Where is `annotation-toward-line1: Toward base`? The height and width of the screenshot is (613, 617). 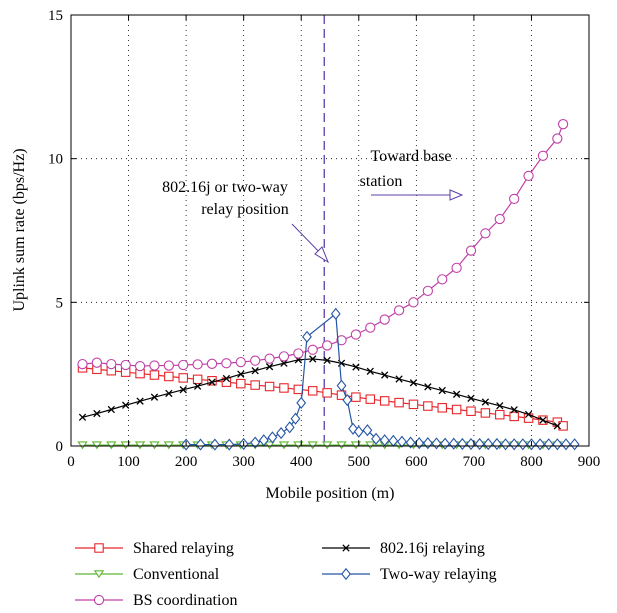
annotation-toward-line1: Toward base is located at coordinates (410, 156).